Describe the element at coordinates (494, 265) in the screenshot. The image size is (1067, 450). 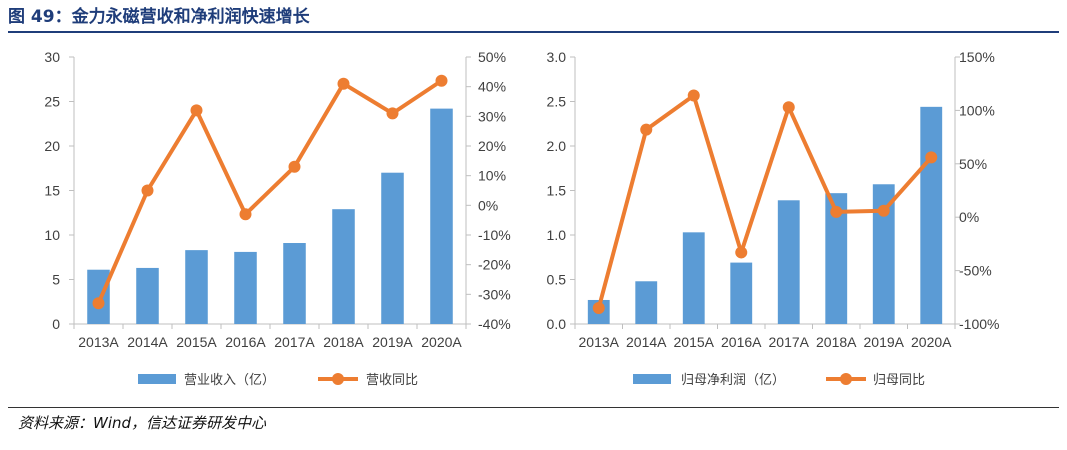
I see `right-axis-tick-label: -20%` at that location.